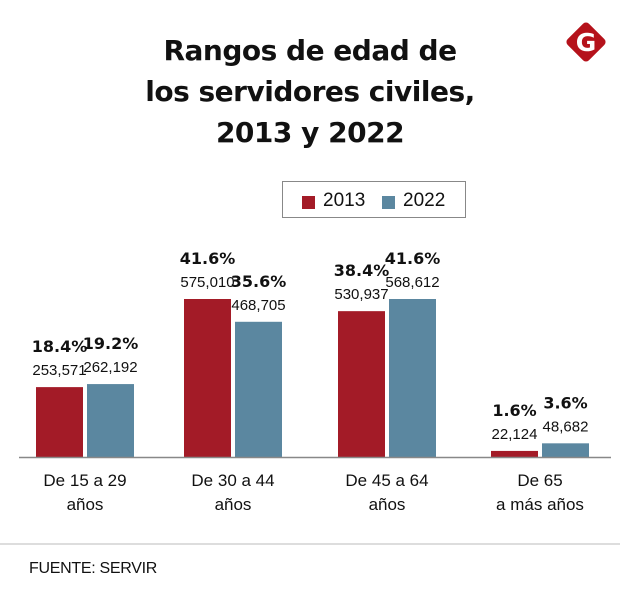  Describe the element at coordinates (85, 480) in the screenshot. I see `x-tick-label-line: De 15 a 29` at that location.